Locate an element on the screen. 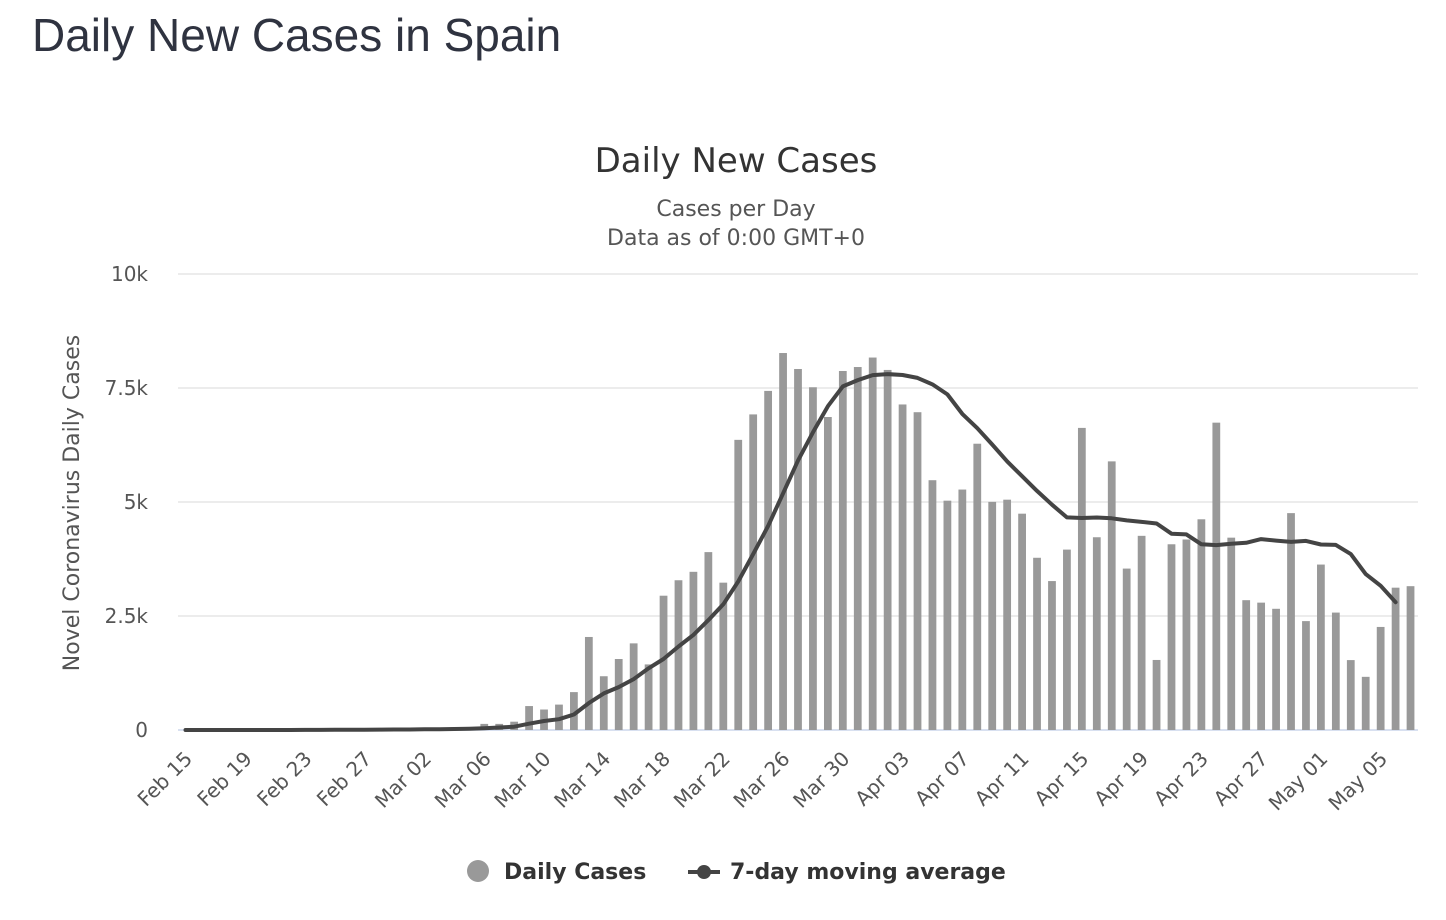 Image resolution: width=1446 pixels, height=920 pixels. x-tick-label: Feb 19 is located at coordinates (224, 779).